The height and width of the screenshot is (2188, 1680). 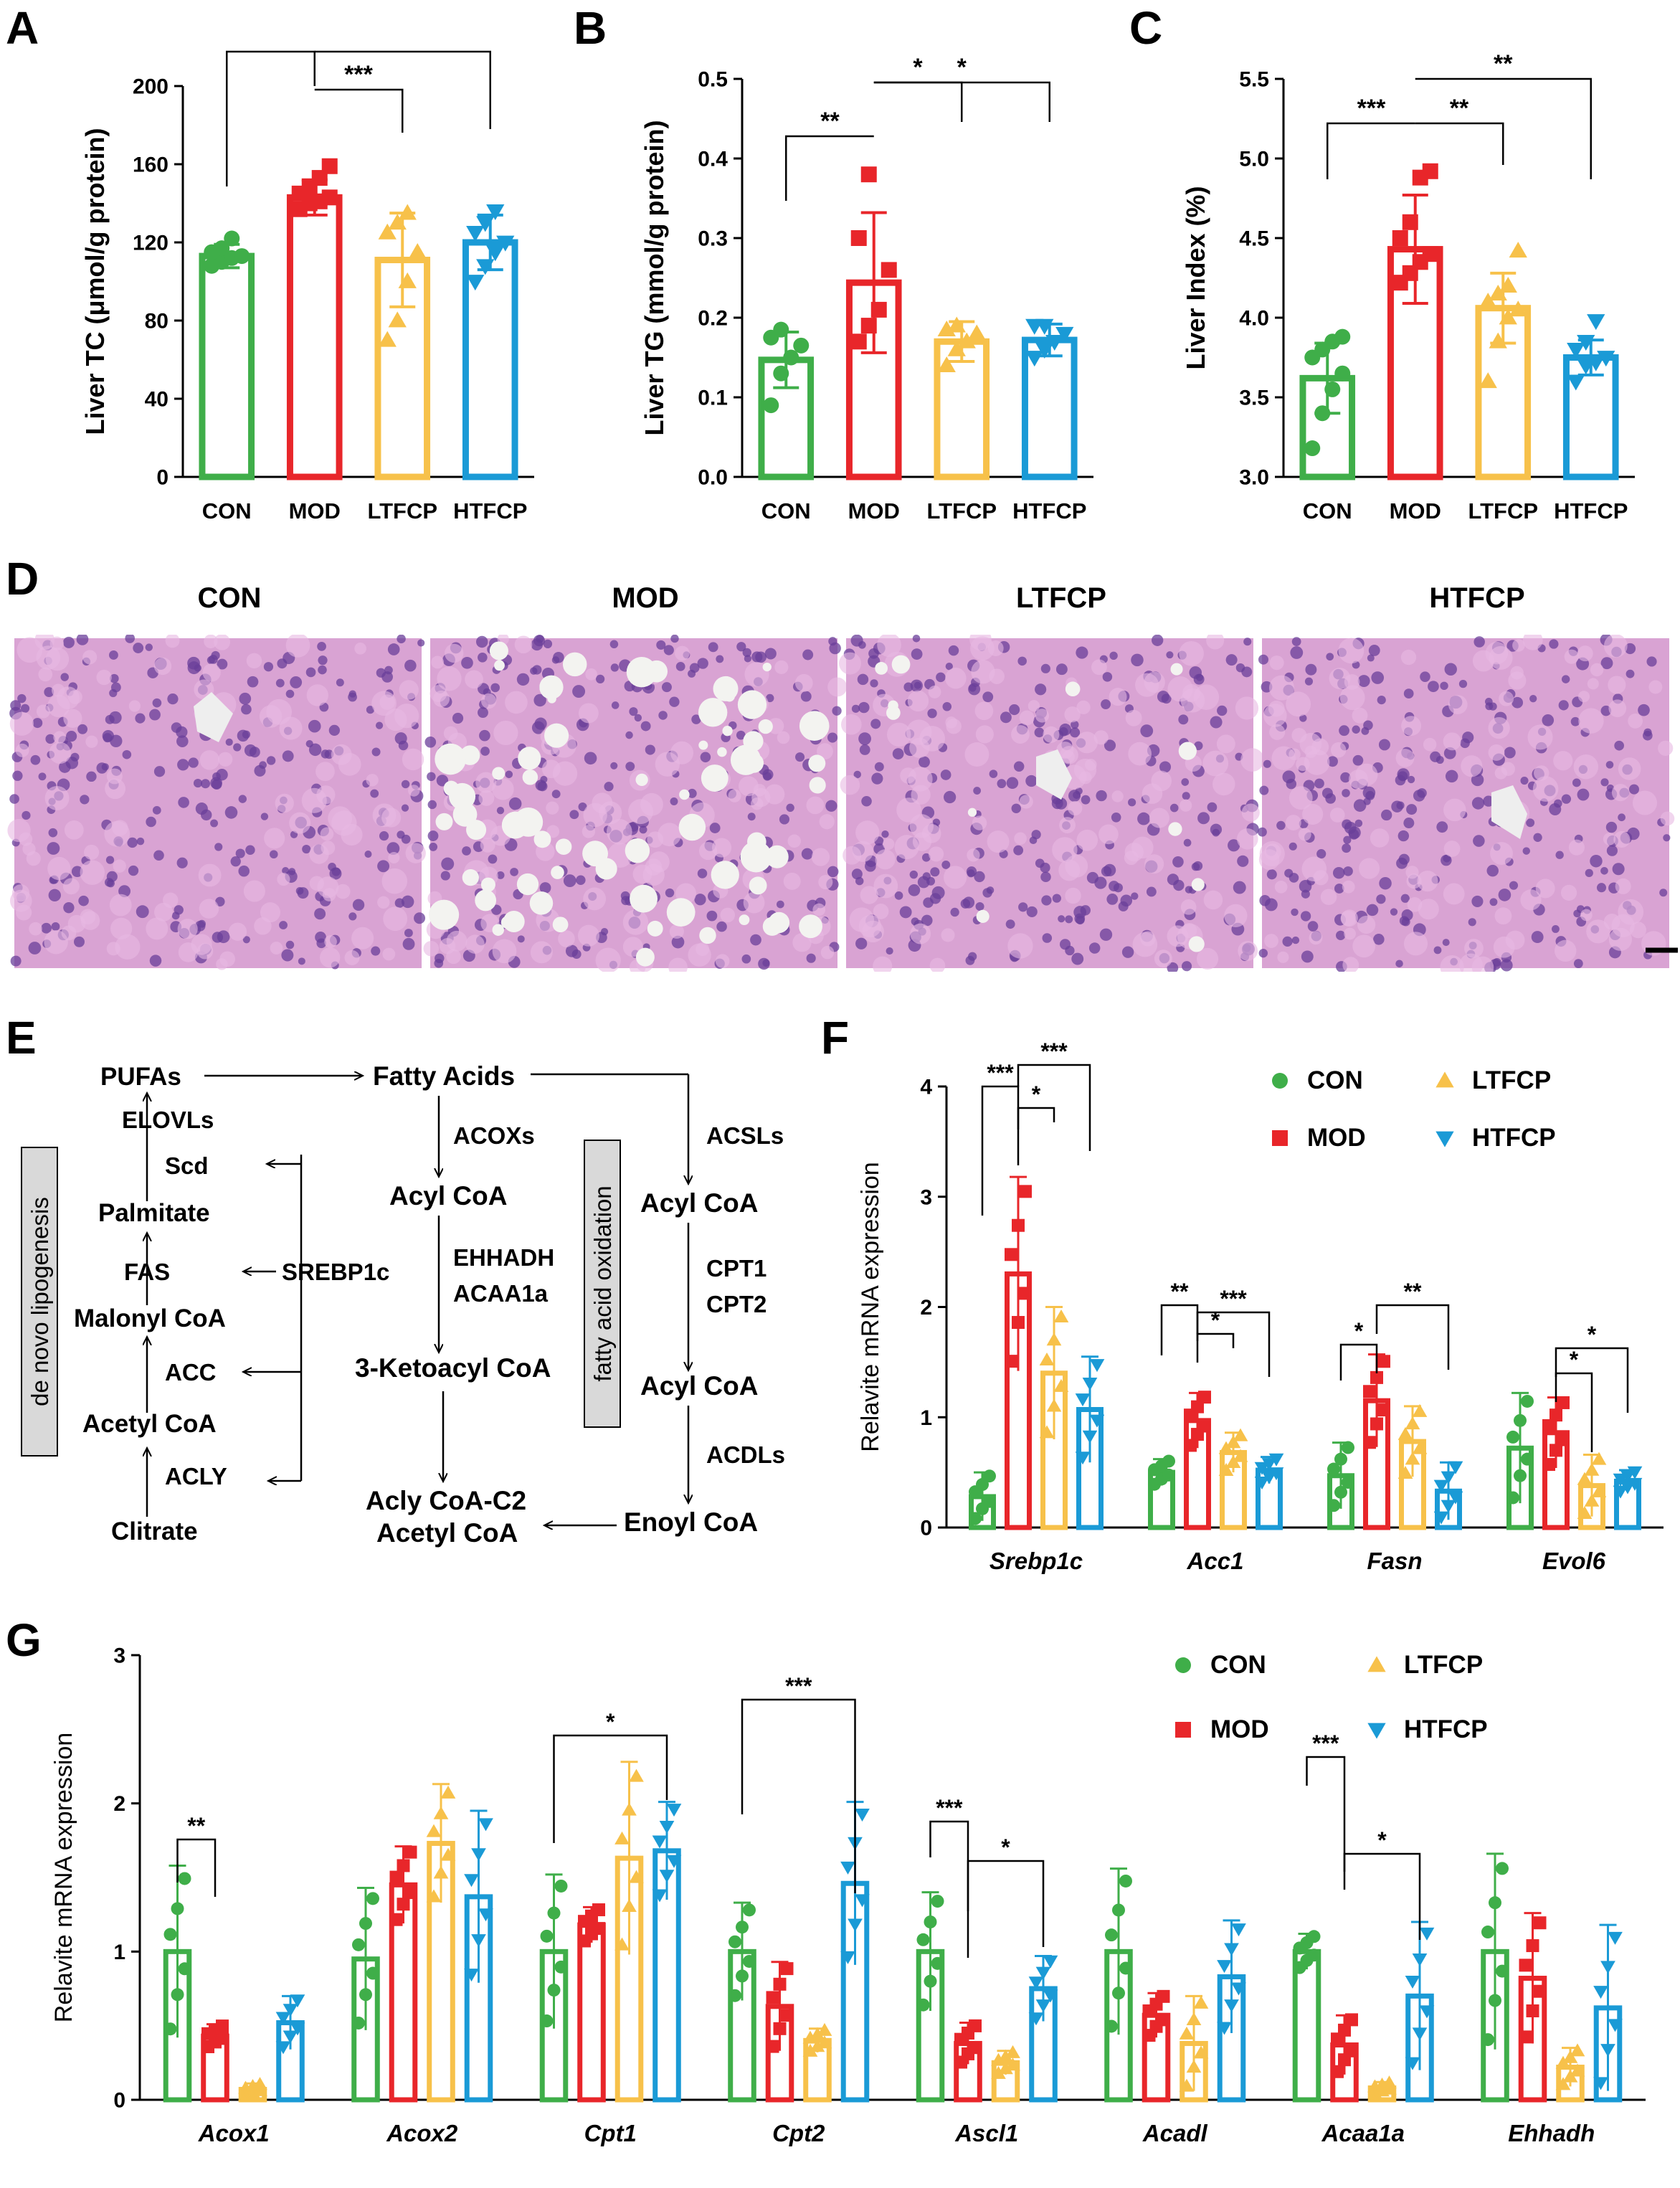 What do you see at coordinates (1382, 1840) in the screenshot?
I see `significance-label: *` at bounding box center [1382, 1840].